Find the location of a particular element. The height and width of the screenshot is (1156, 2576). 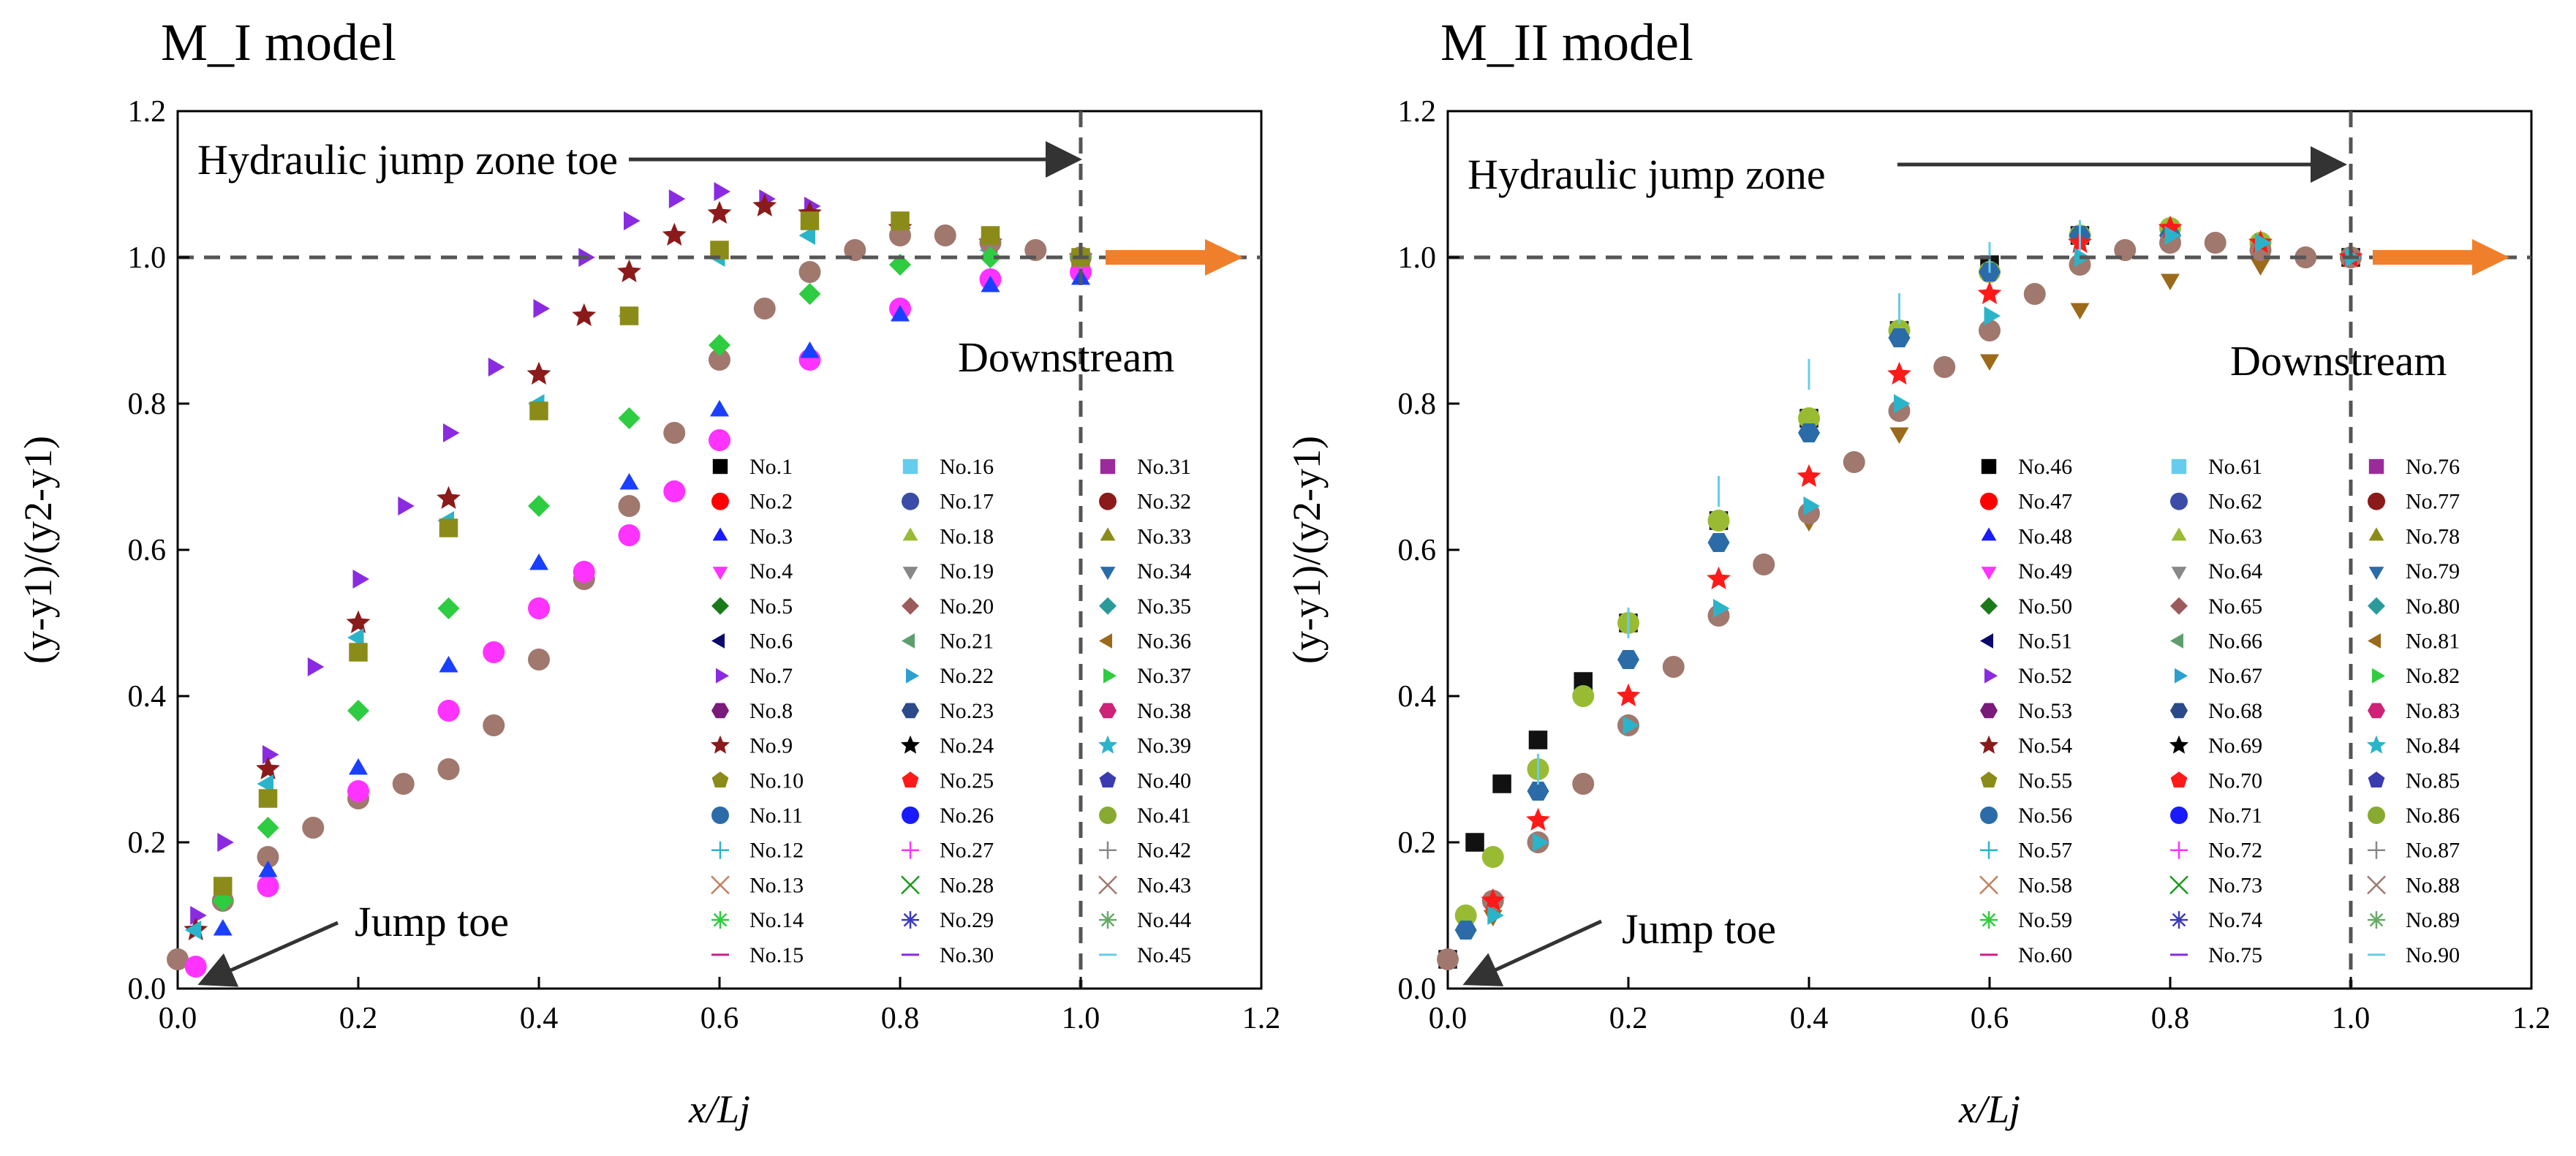

legend-item: No.80 is located at coordinates (2414, 606).